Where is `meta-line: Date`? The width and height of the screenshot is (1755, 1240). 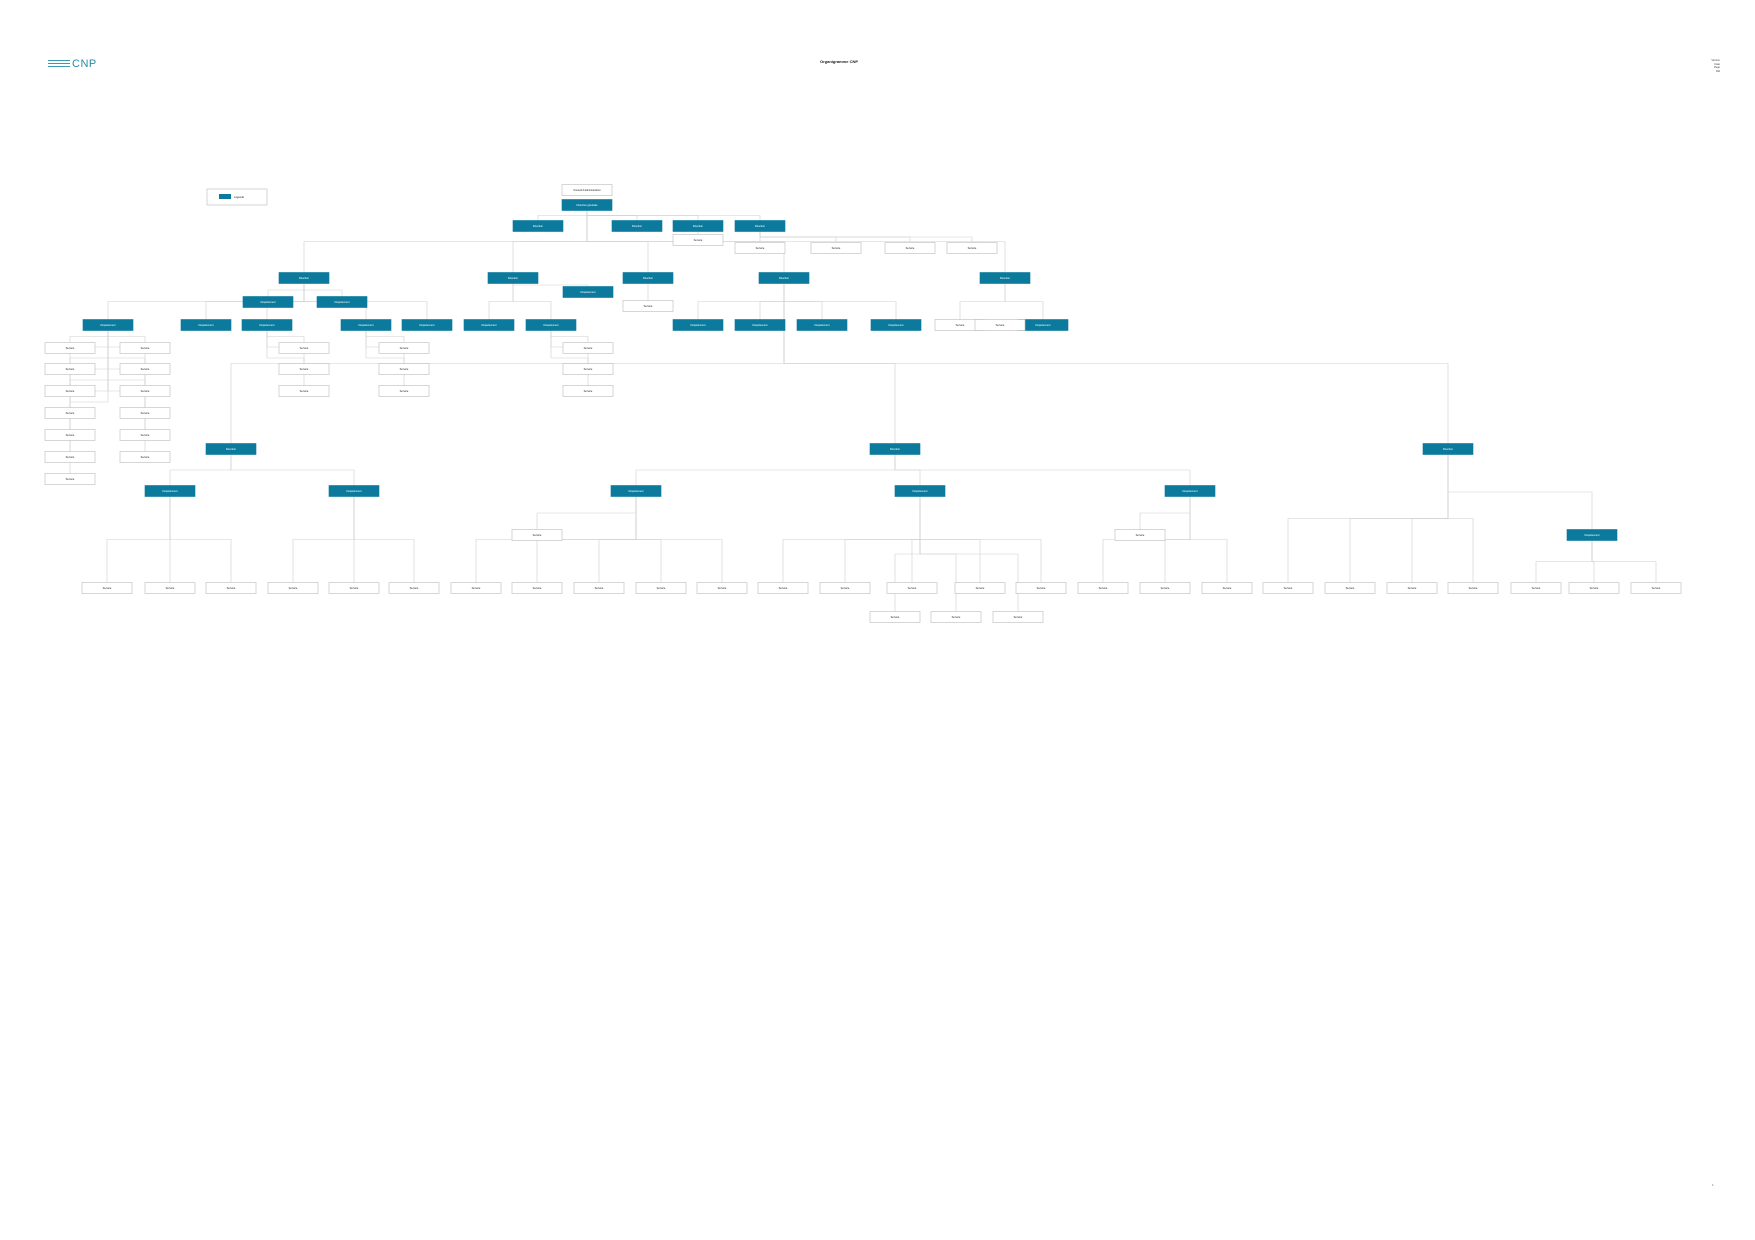
meta-line: Date is located at coordinates (1717, 64).